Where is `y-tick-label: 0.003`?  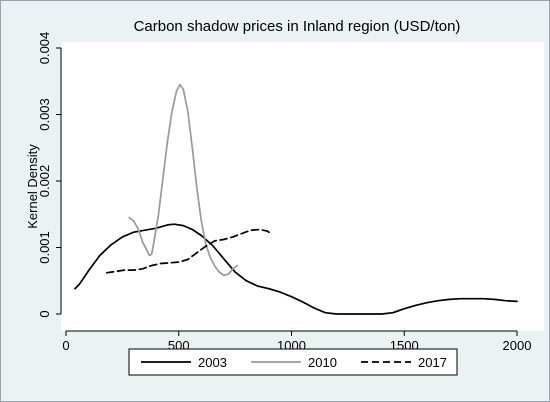 y-tick-label: 0.003 is located at coordinates (44, 114).